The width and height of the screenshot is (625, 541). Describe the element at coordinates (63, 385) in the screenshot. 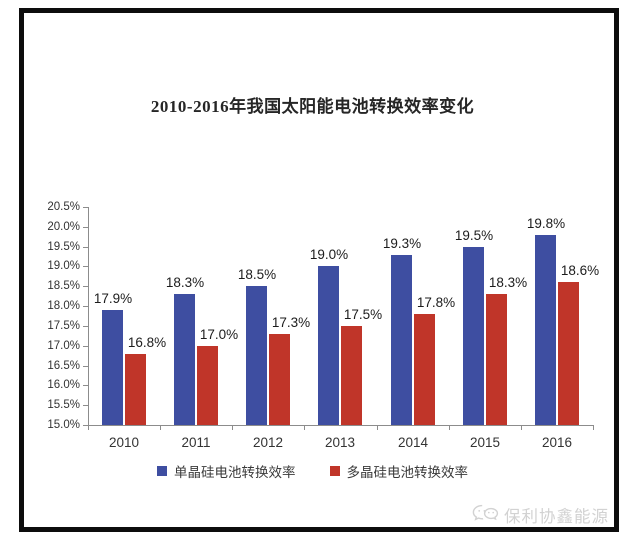

I see `y-axis-tick-label: 16.0%` at that location.